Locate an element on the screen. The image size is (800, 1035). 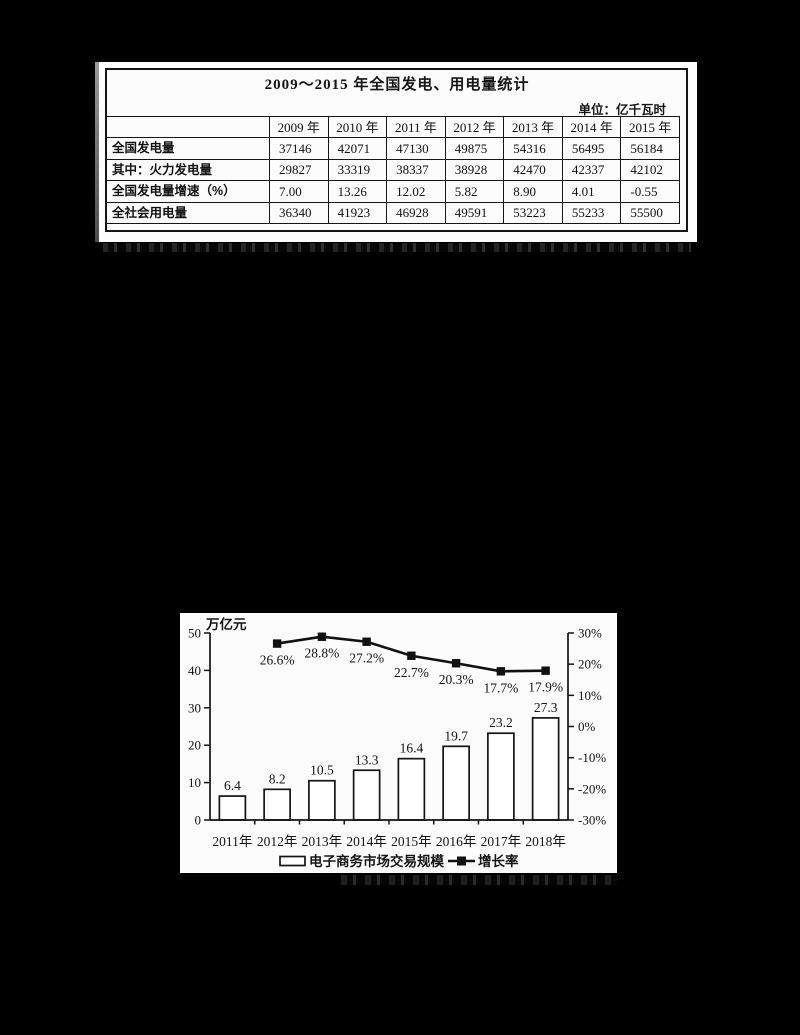
value-cell: 42470 is located at coordinates (533, 170).